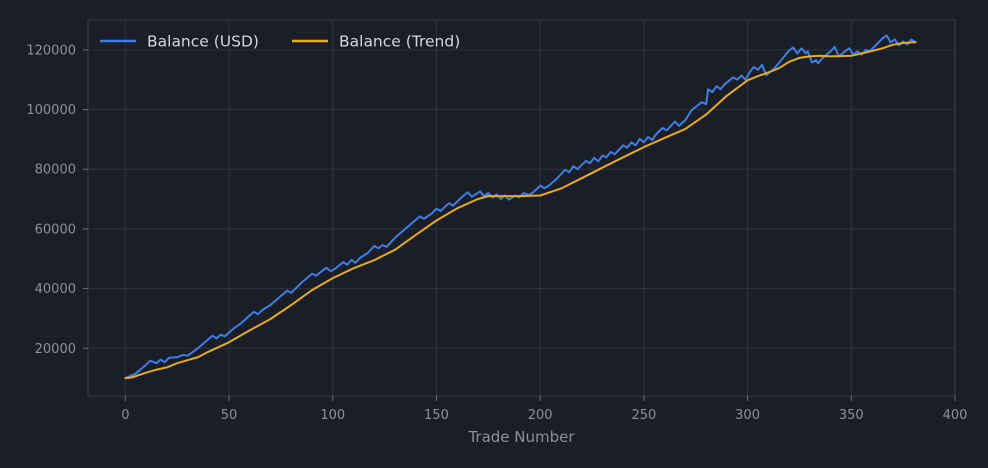  What do you see at coordinates (747, 415) in the screenshot?
I see `x-tick-label: 300` at bounding box center [747, 415].